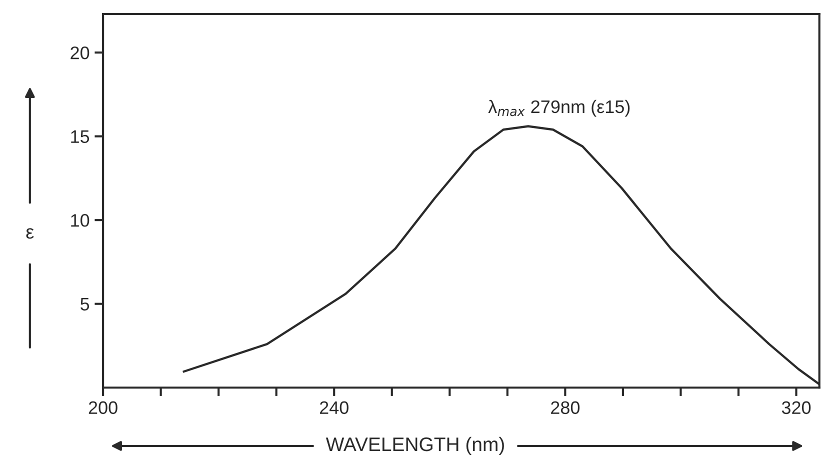 The height and width of the screenshot is (467, 831). Describe the element at coordinates (334, 407) in the screenshot. I see `x-tick-label: 240` at that location.